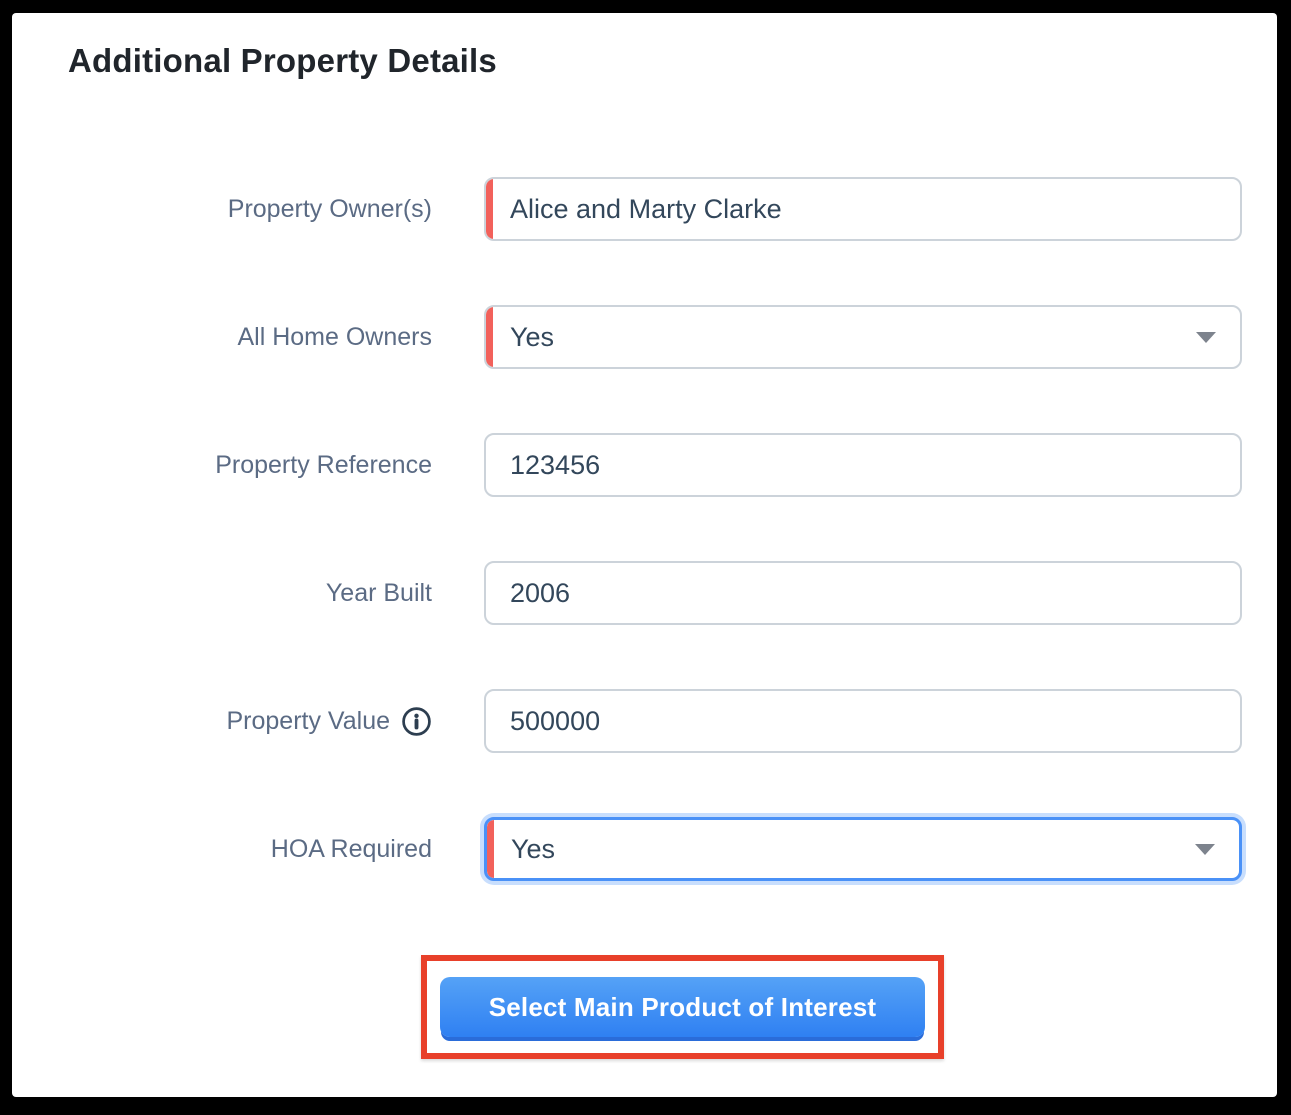  I want to click on form-row: Year Built 2006, so click(644, 593).